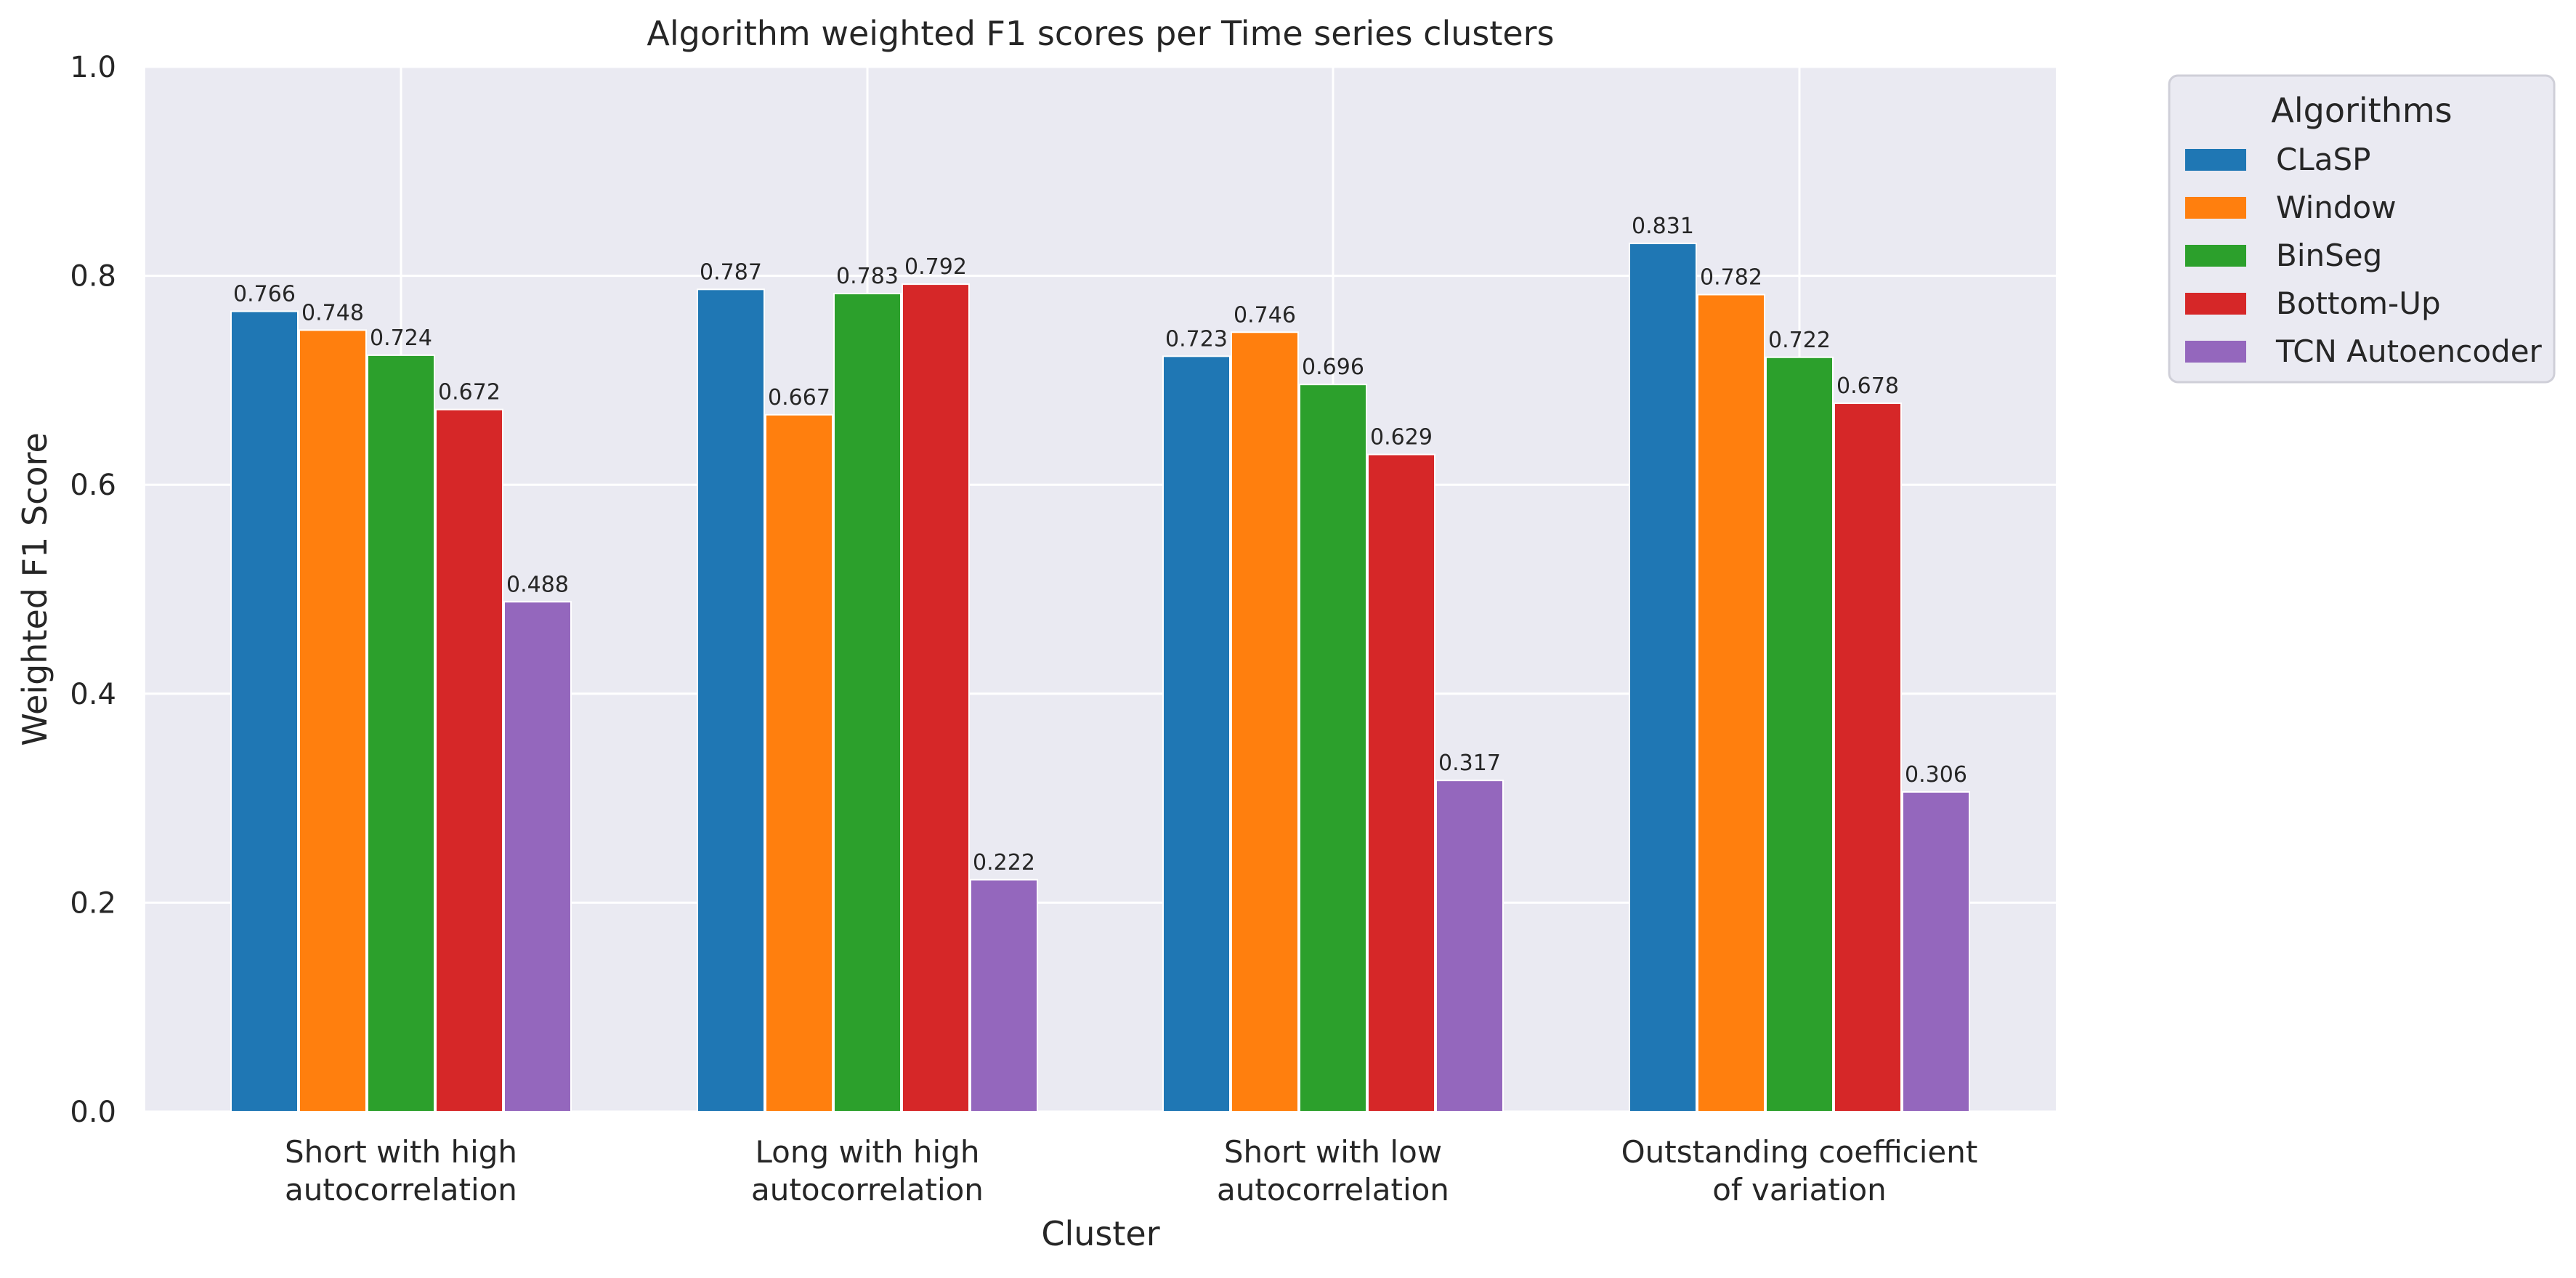 The image size is (2576, 1278). Describe the element at coordinates (1196, 339) in the screenshot. I see `bar-value-label: 0.723` at that location.